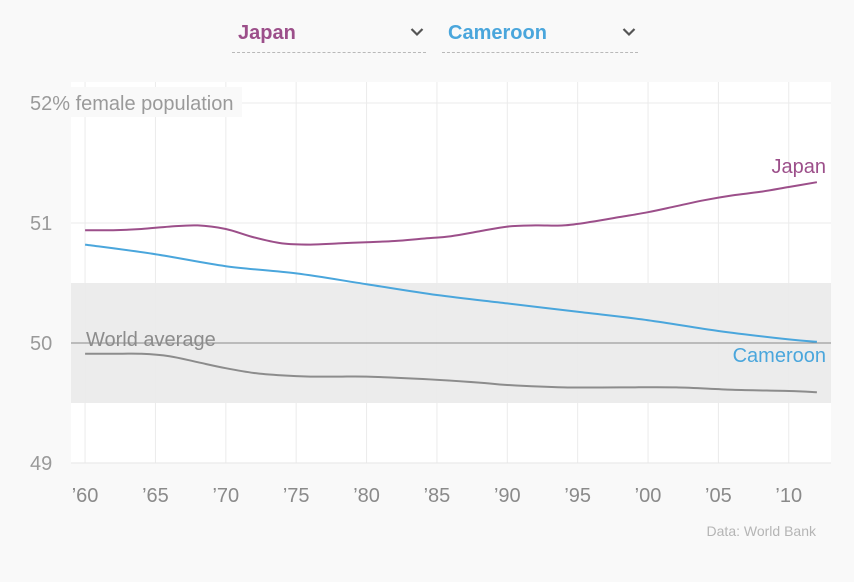  What do you see at coordinates (267, 33) in the screenshot?
I see `country-a-value: Japan` at bounding box center [267, 33].